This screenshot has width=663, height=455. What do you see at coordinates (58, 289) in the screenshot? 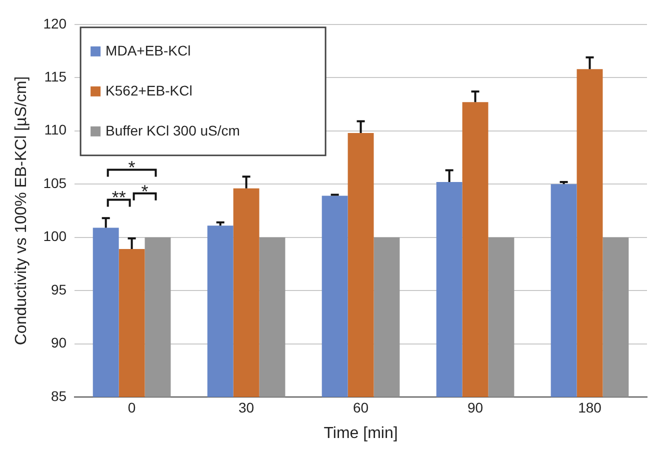
I see `y-tick-label: 95` at bounding box center [58, 289].